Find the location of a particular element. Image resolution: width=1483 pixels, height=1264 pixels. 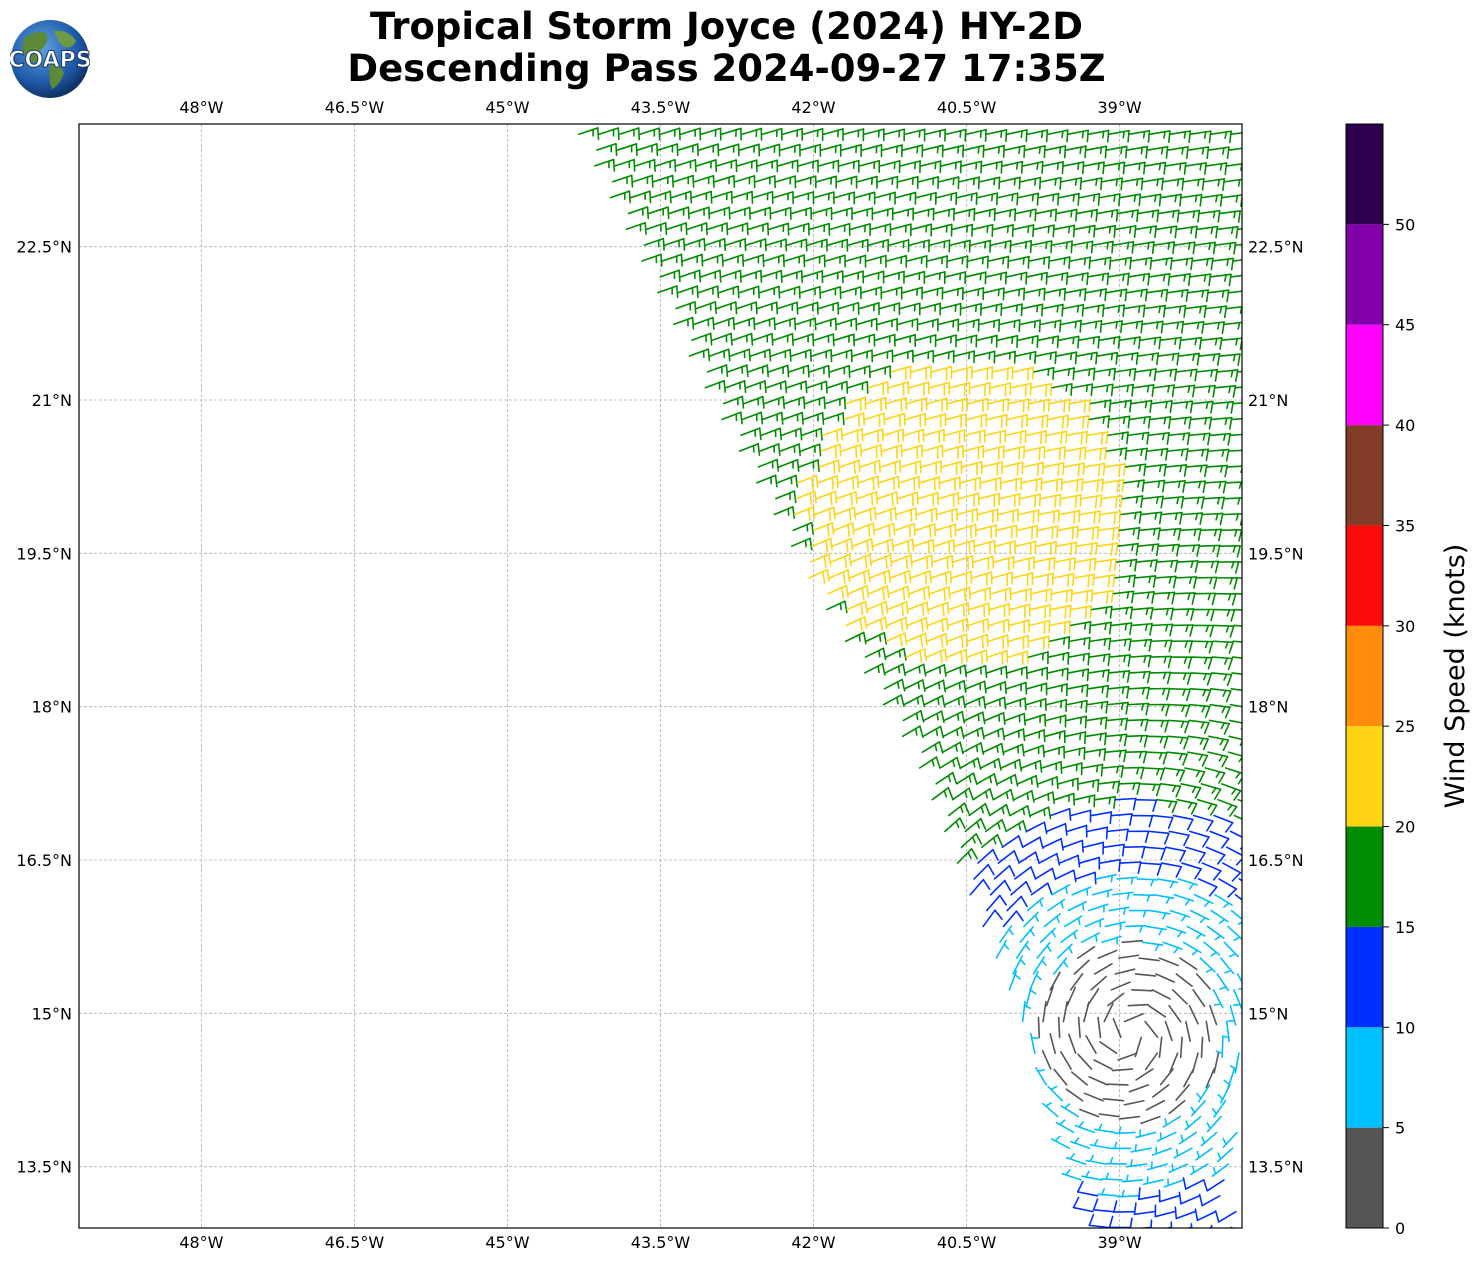

colorbar-bin is located at coordinates (1364, 375).